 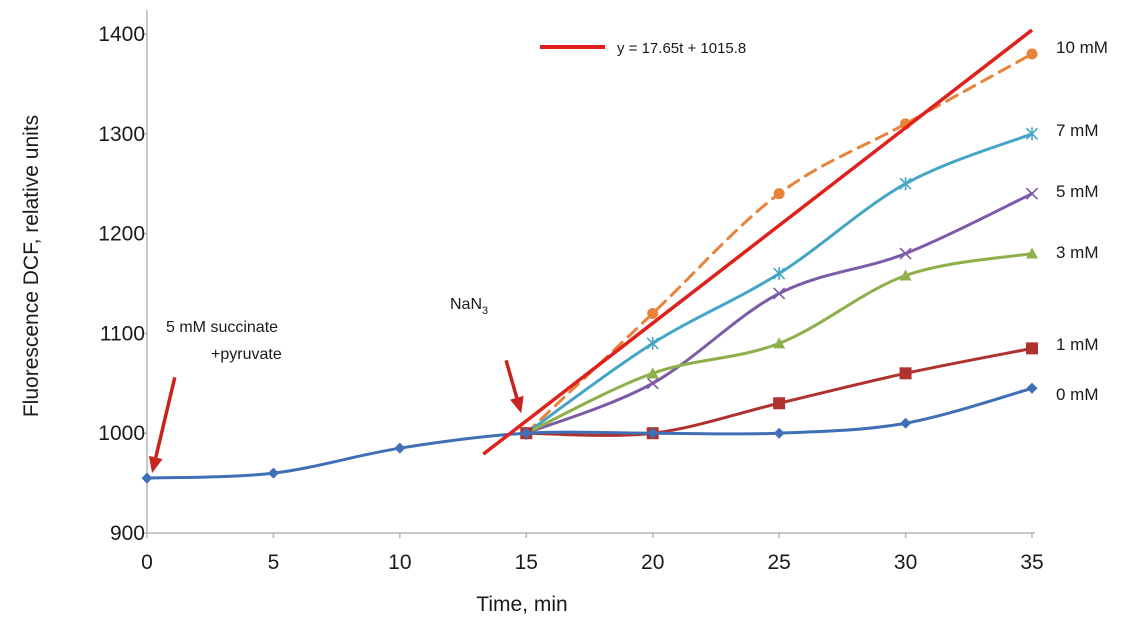 I want to click on x-tick-label: 0, so click(x=147, y=562).